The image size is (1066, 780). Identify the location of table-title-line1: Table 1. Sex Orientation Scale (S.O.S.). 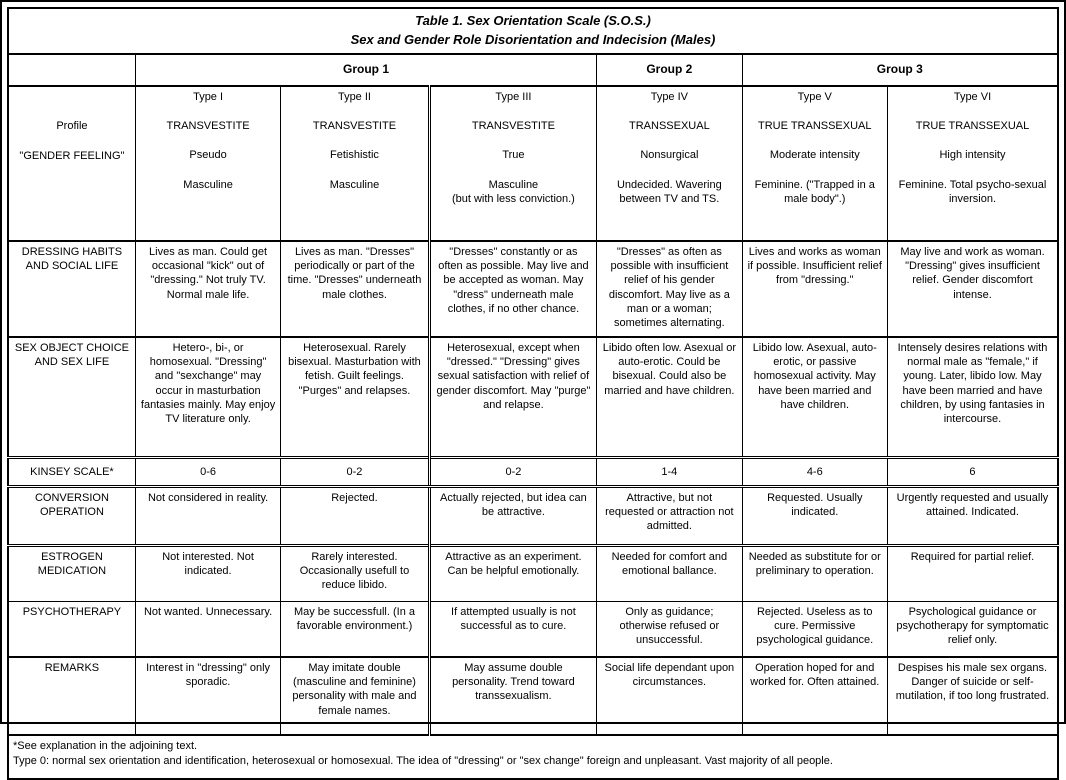
(533, 20).